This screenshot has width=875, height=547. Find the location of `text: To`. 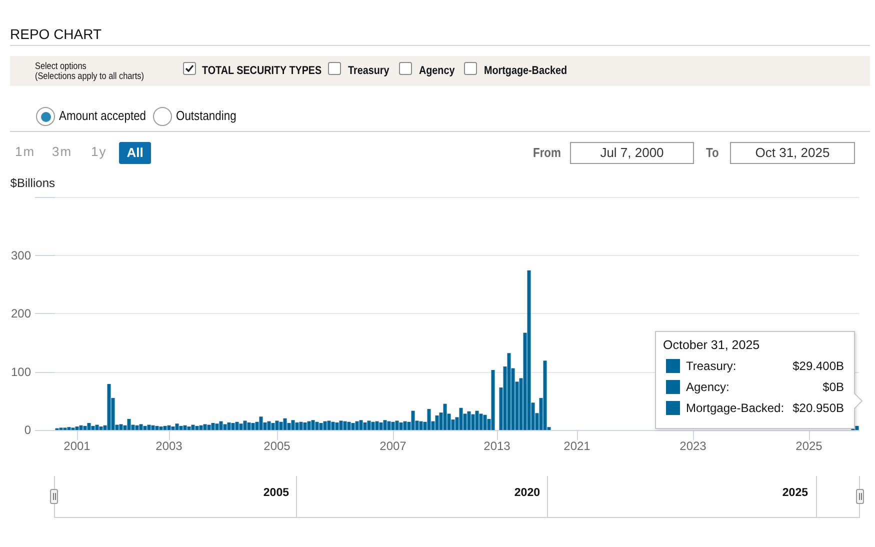

text: To is located at coordinates (712, 153).